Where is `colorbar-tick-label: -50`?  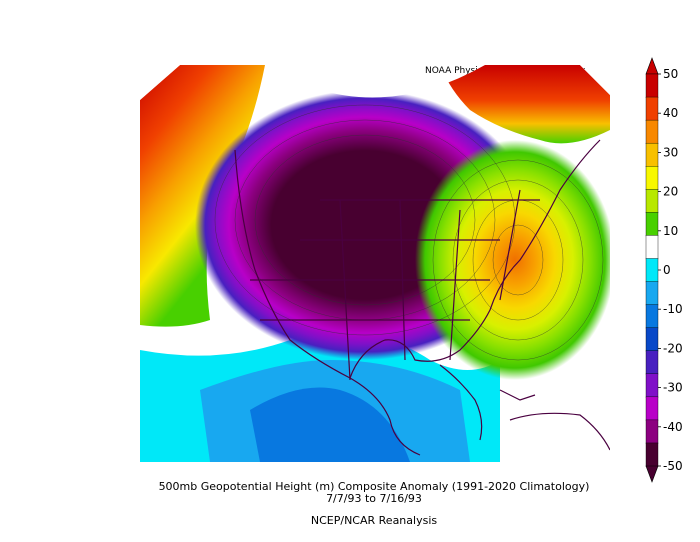 colorbar-tick-label: -50 is located at coordinates (673, 466).